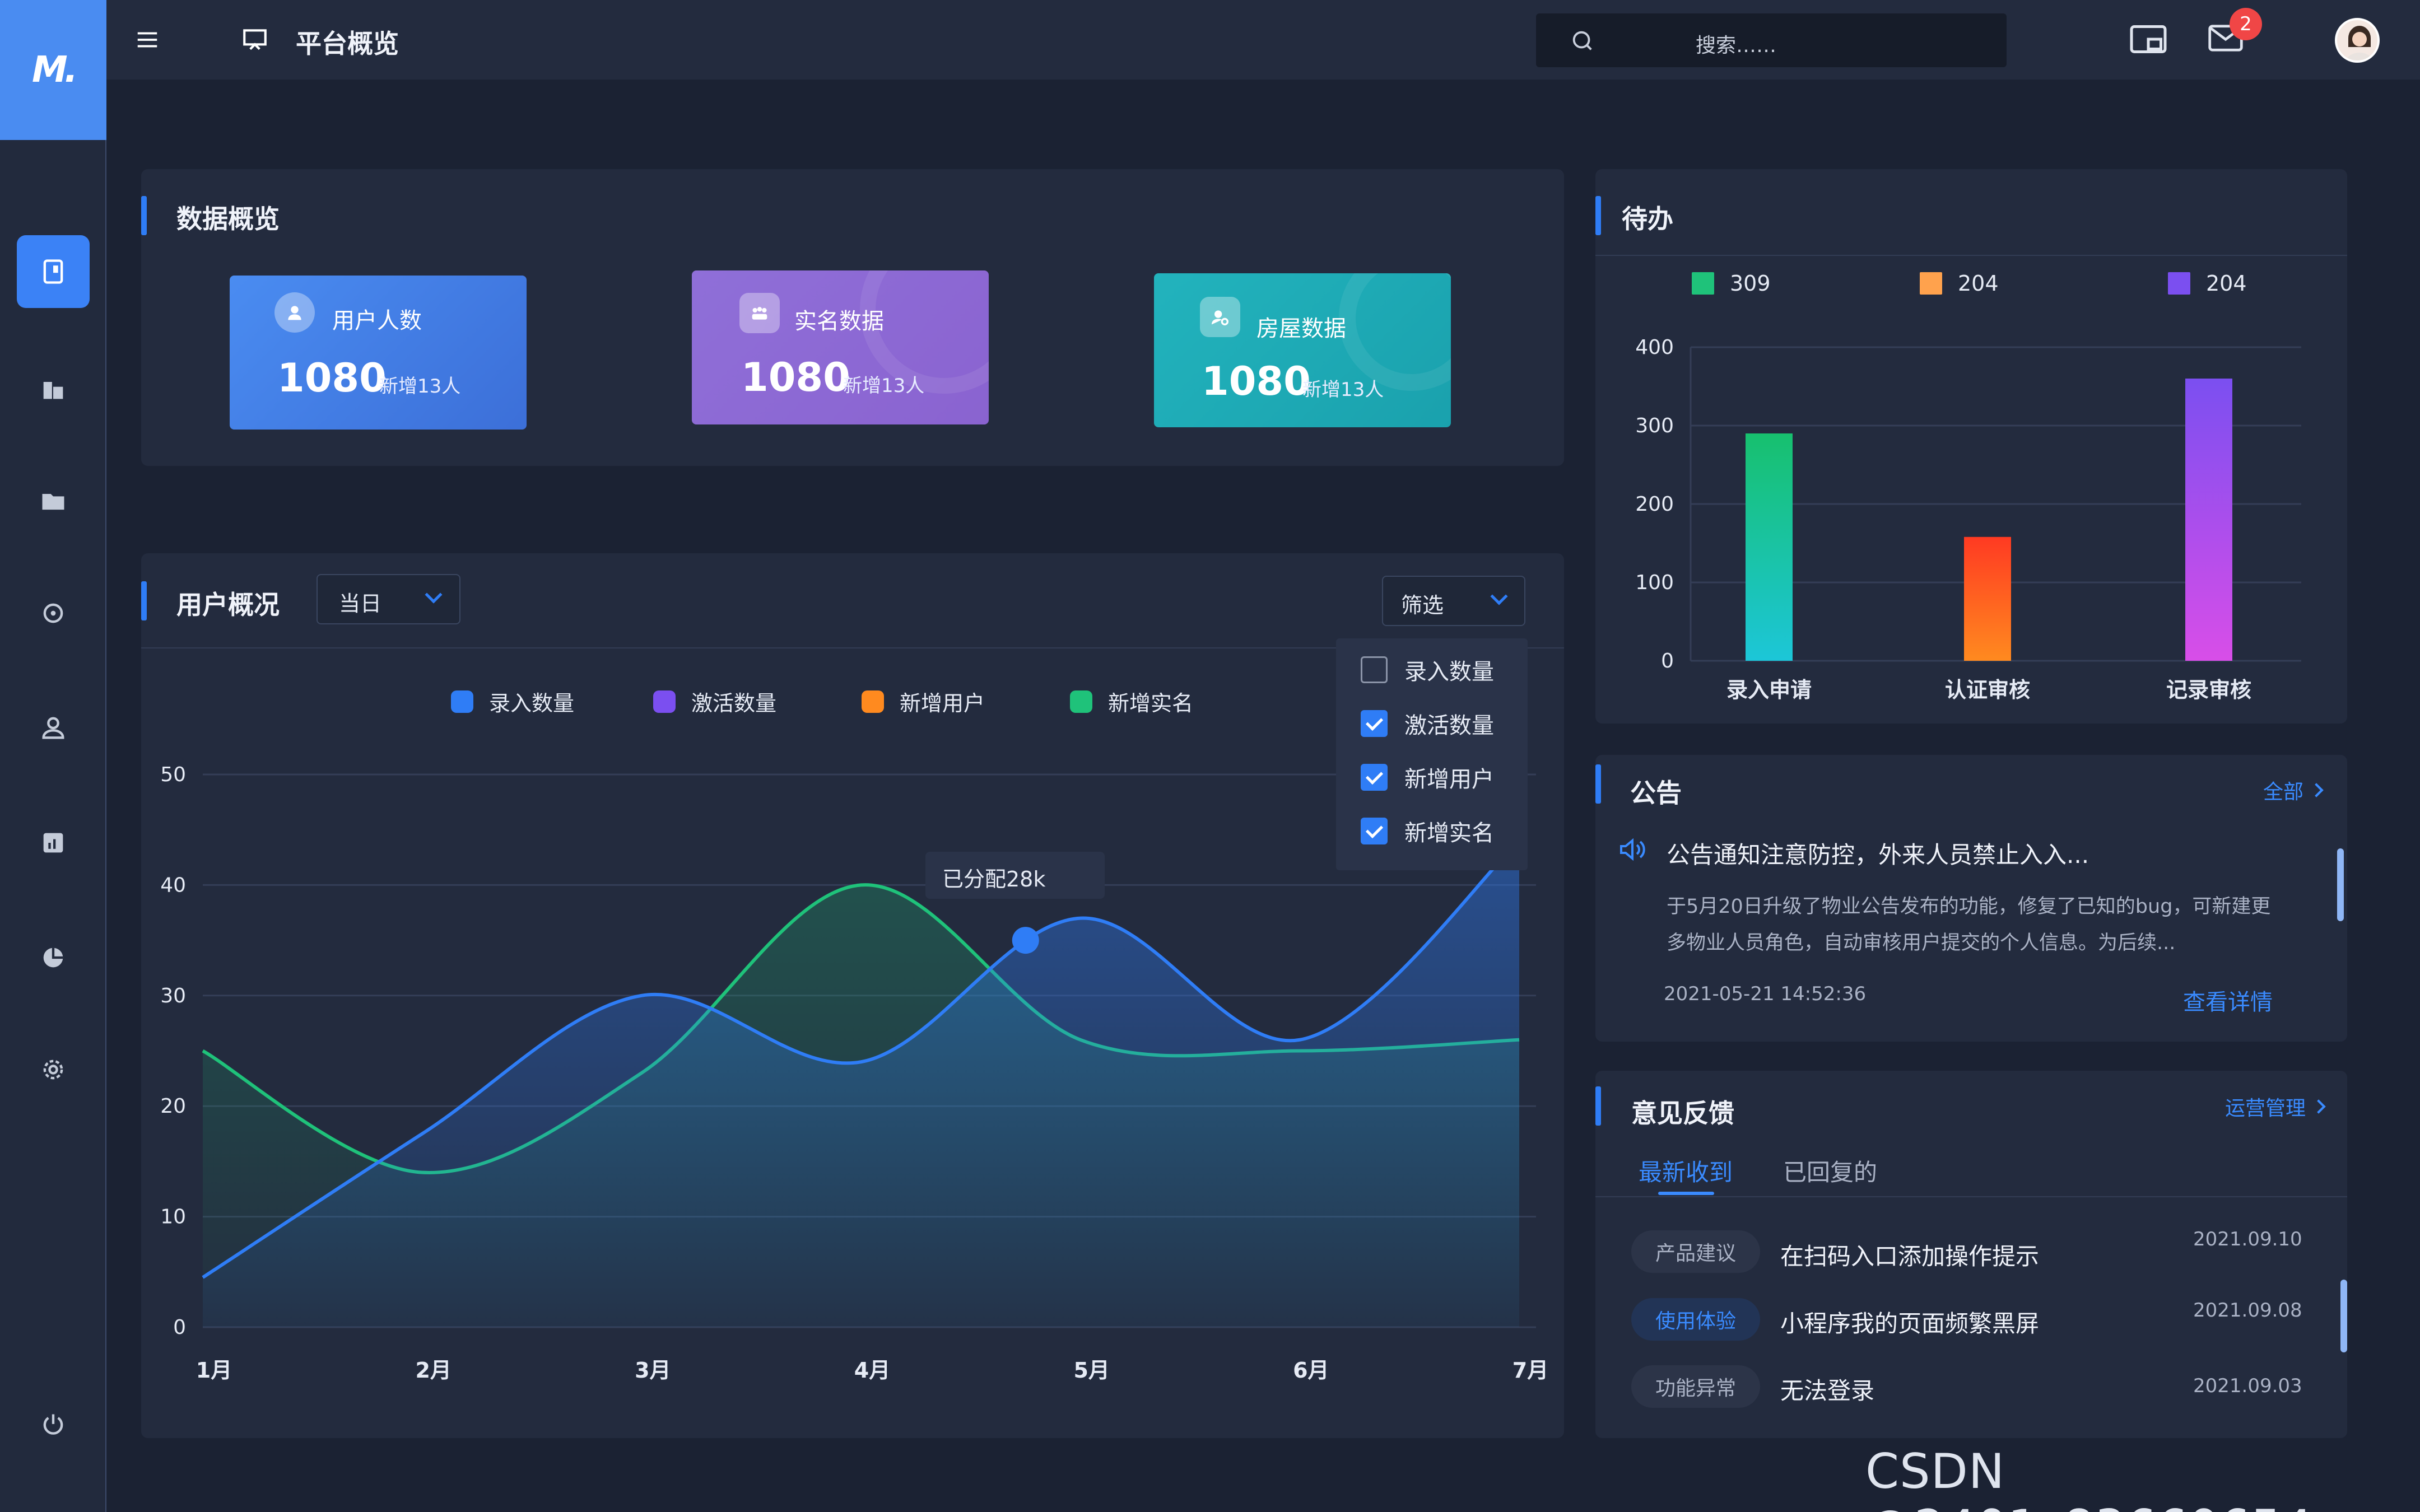 The image size is (2420, 1512). Describe the element at coordinates (760, 313) in the screenshot. I see `people-icon` at that location.